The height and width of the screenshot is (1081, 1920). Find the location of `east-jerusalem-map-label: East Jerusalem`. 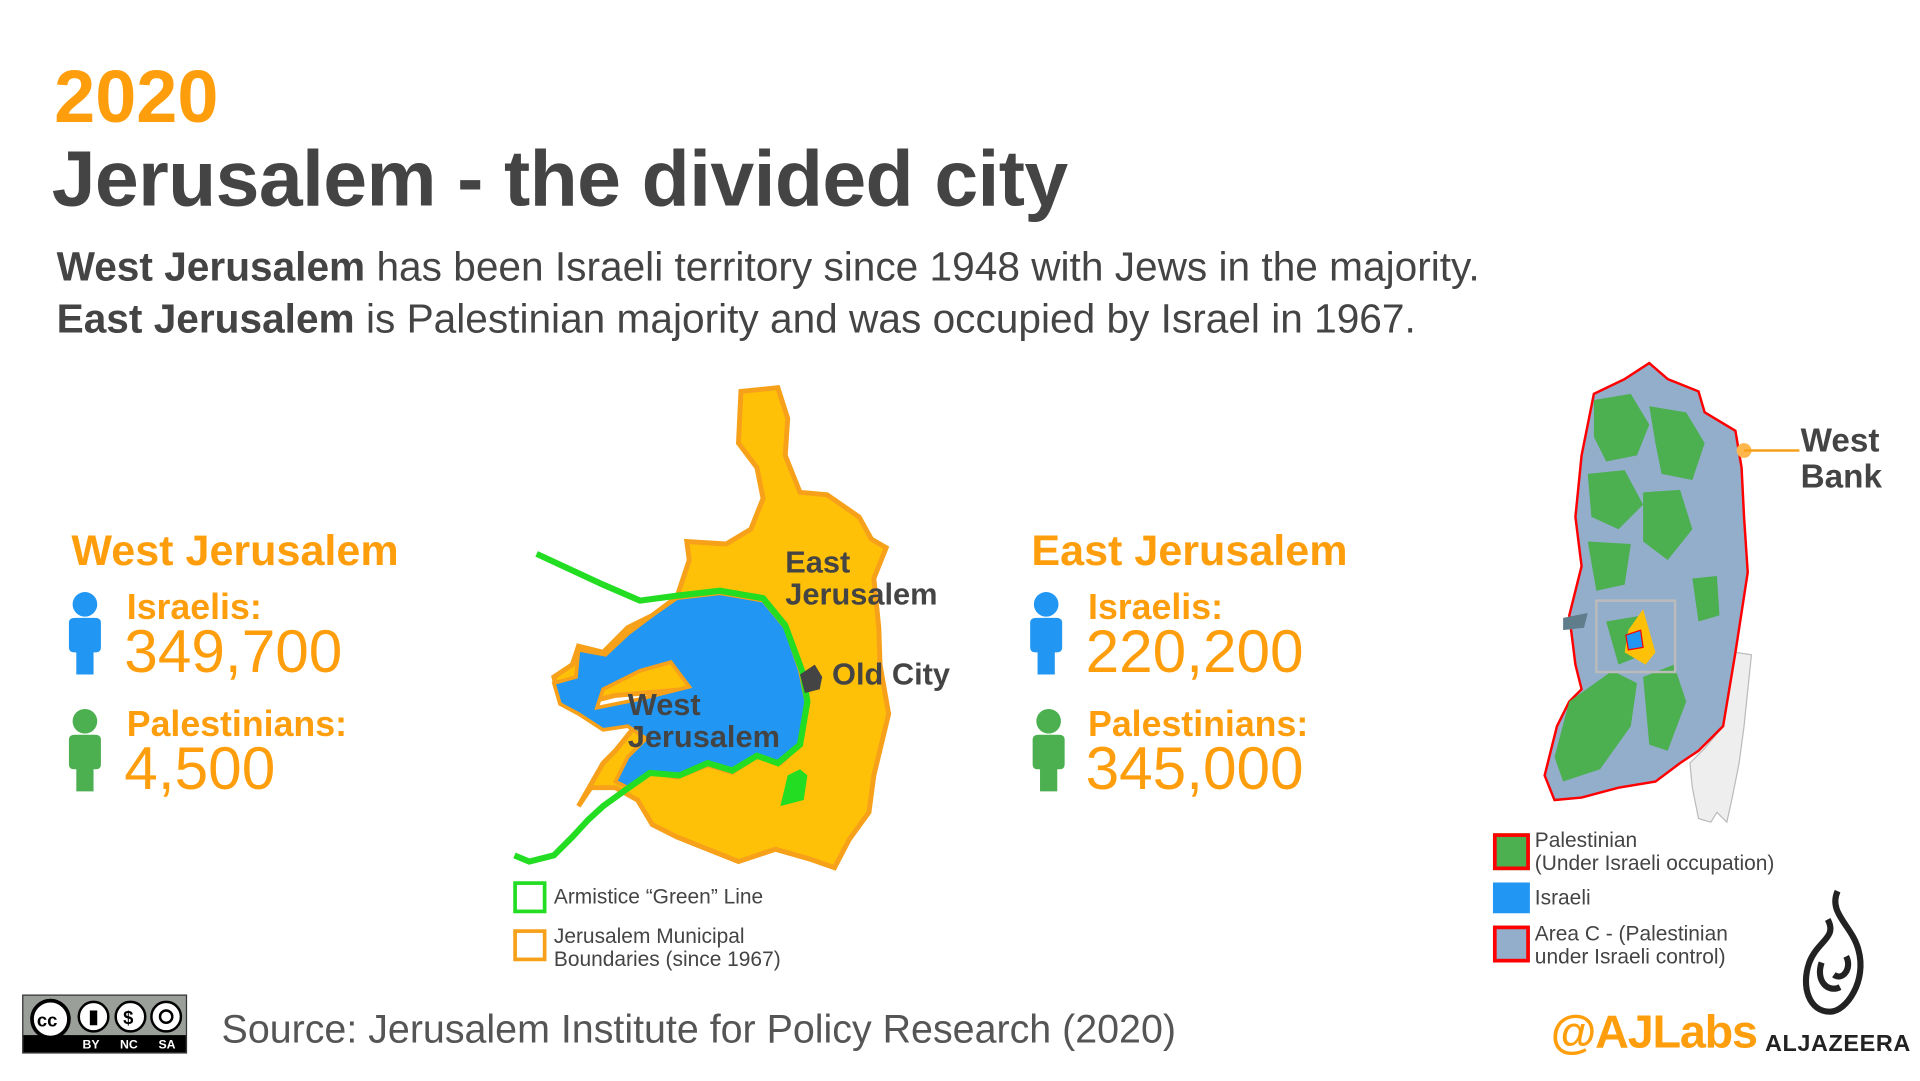

east-jerusalem-map-label: East Jerusalem is located at coordinates (861, 578).